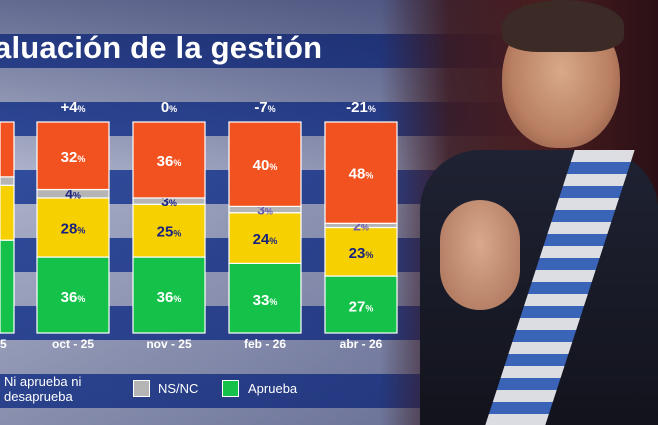  Describe the element at coordinates (361, 344) in the screenshot. I see `x-tick-label: abr - 26` at that location.